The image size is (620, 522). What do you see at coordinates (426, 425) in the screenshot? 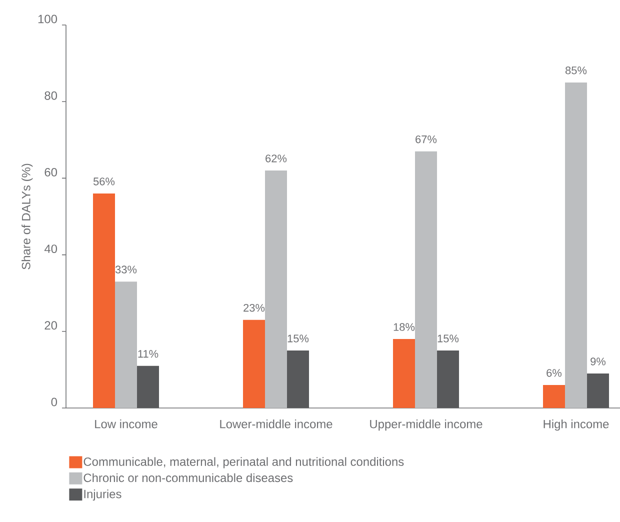
I see `x-tick-label: Upper-middle income` at bounding box center [426, 425].